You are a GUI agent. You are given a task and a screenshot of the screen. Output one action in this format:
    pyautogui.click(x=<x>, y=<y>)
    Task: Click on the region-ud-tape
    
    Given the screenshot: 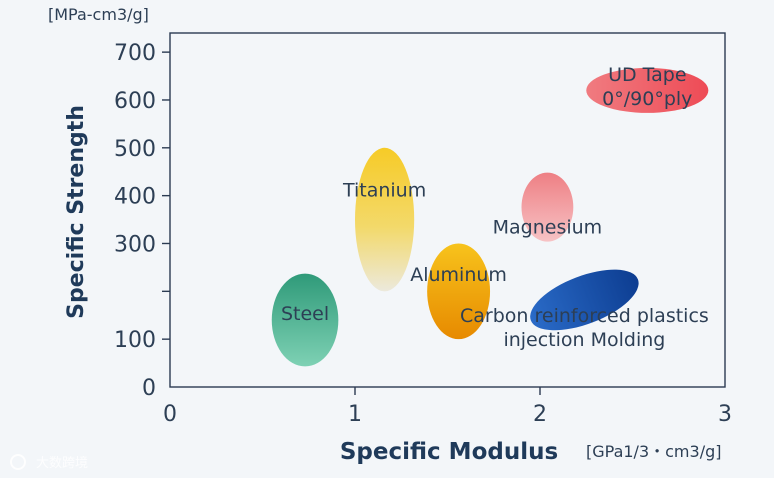 What is the action you would take?
    pyautogui.click(x=647, y=90)
    